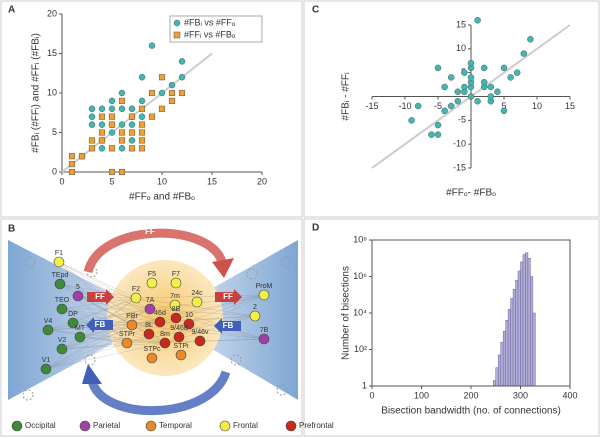  What do you see at coordinates (210, 34) in the screenshot?
I see `legend-label: #FFᵢ vs #FBₒ` at bounding box center [210, 34].